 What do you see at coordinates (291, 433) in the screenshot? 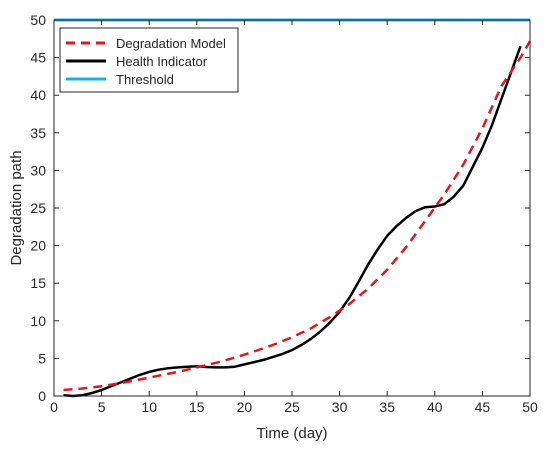
I see `x-axis-label: Time (day)` at bounding box center [291, 433].